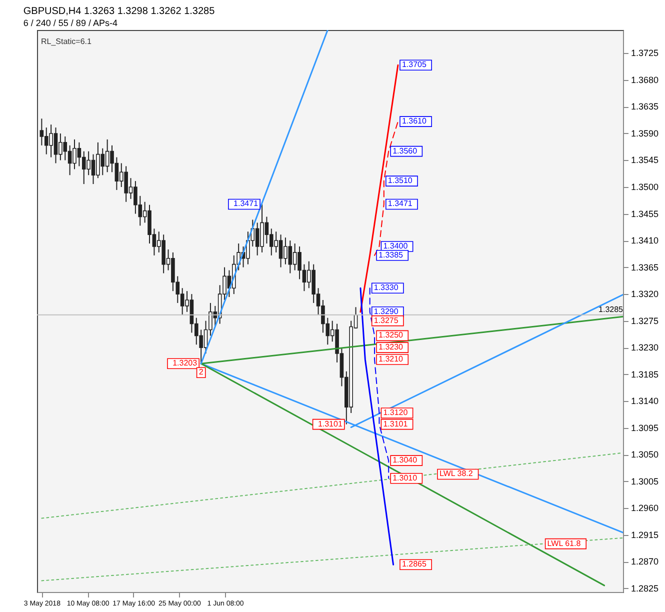 Image resolution: width=665 pixels, height=612 pixels. I want to click on y-tick-label: 1.2960, so click(645, 508).